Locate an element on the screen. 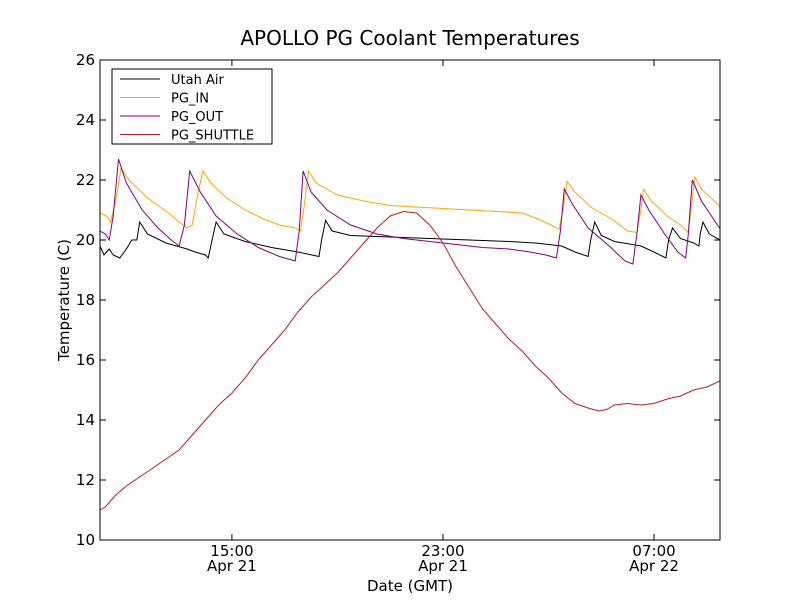 This screenshot has height=600, width=800. legend-box is located at coordinates (192, 106).